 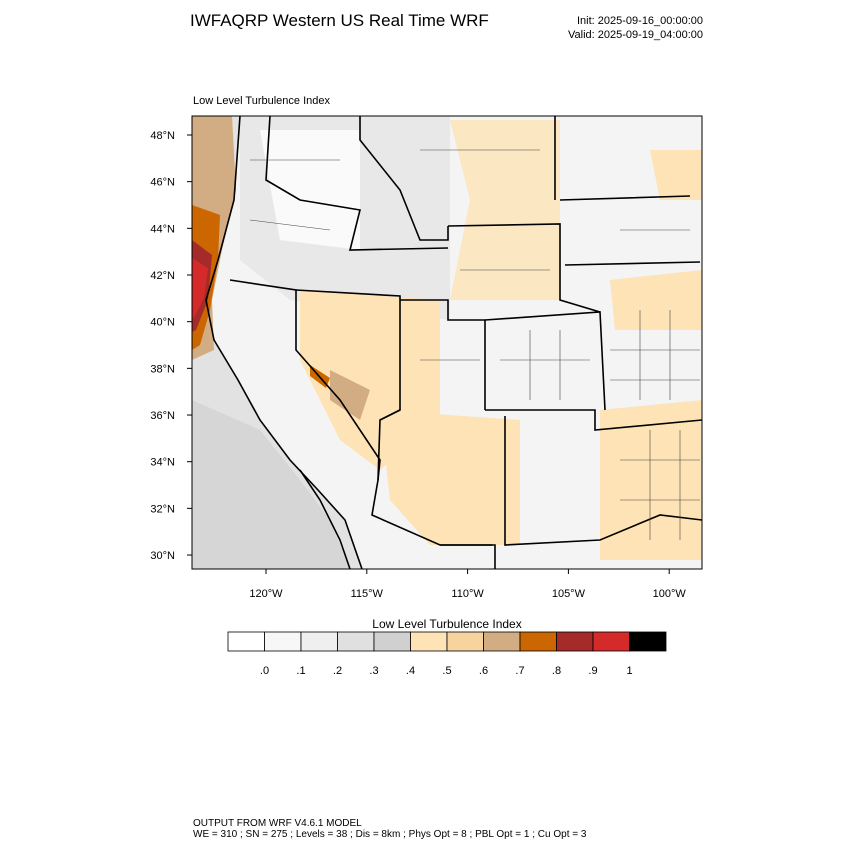 What do you see at coordinates (446, 671) in the screenshot?
I see `colorbar-label: .5` at bounding box center [446, 671].